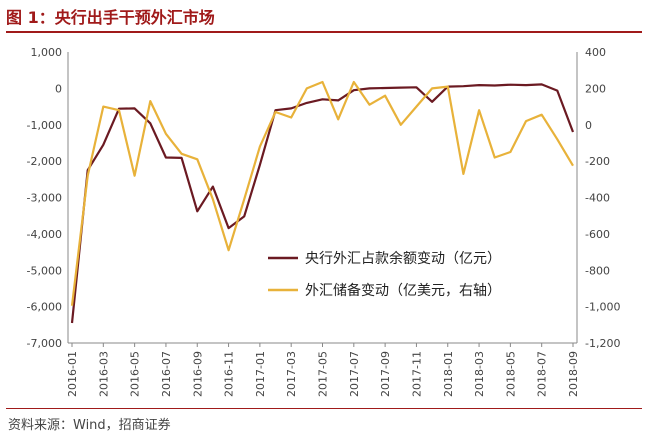 The height and width of the screenshot is (437, 648). Describe the element at coordinates (44, 343) in the screenshot. I see `left-tick-label: -7,000` at that location.